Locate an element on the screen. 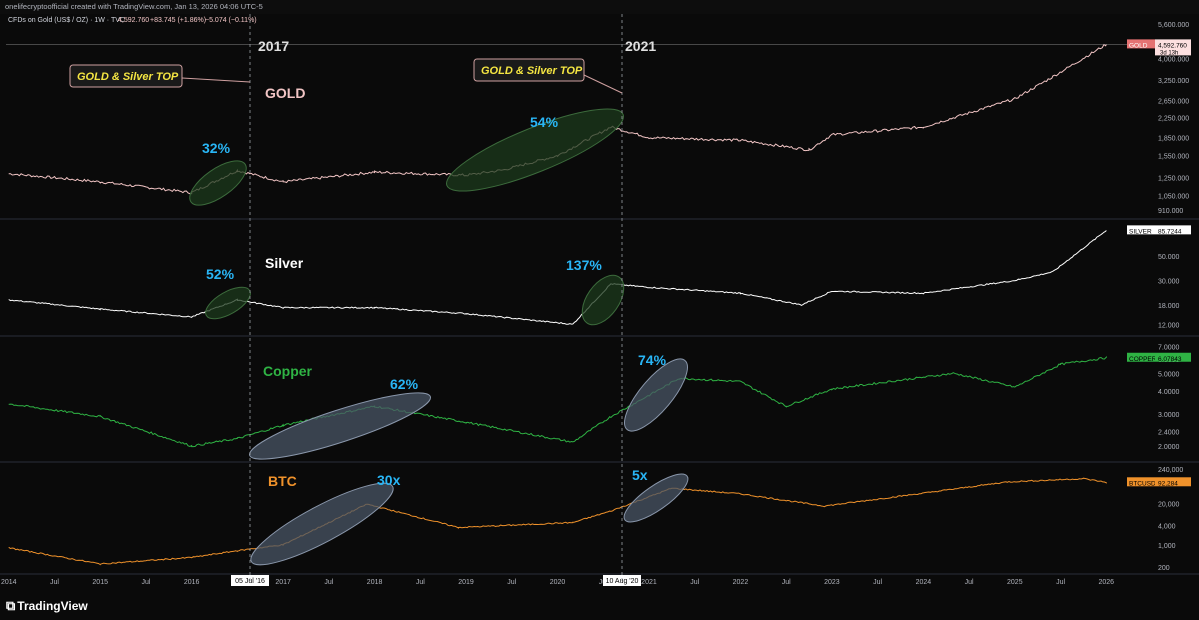 This screenshot has height=620, width=1199. x-tick-label: 2026 is located at coordinates (1106, 582).